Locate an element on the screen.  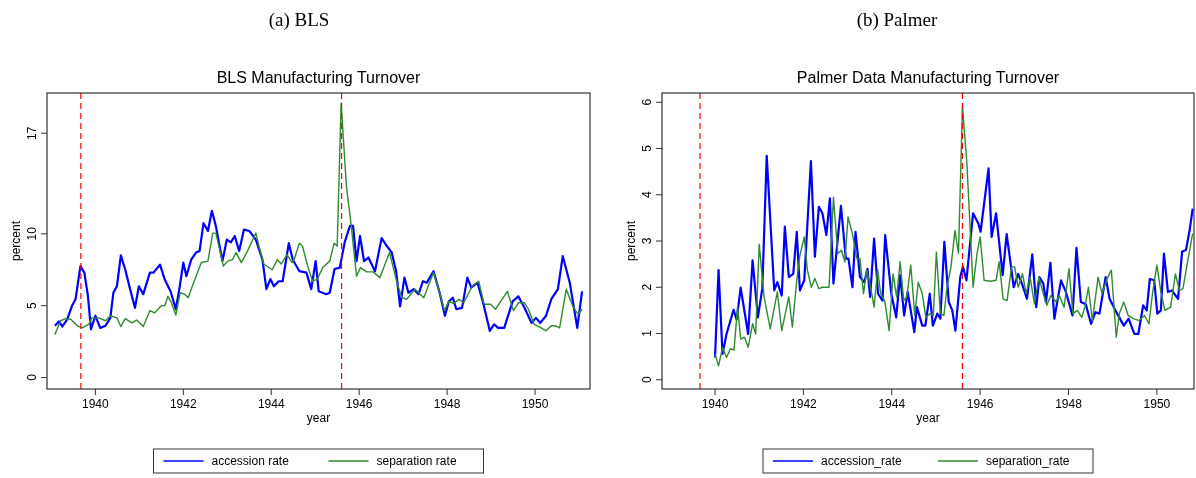
y-tick-label: 1 is located at coordinates (647, 333).